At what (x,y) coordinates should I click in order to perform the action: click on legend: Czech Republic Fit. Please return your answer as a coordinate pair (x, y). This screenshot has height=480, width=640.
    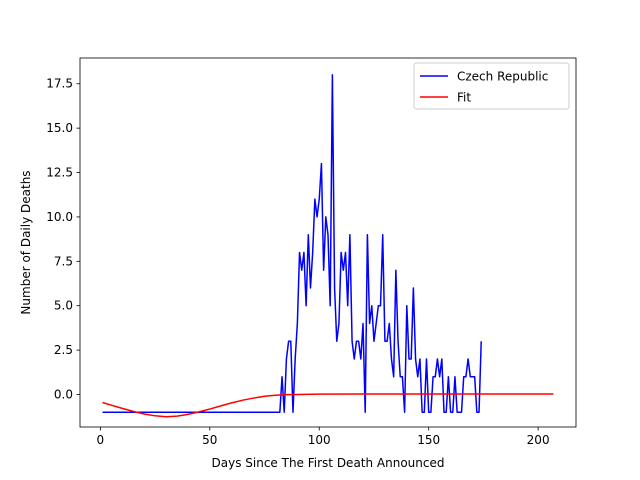
    Looking at the image, I should click on (491, 86).